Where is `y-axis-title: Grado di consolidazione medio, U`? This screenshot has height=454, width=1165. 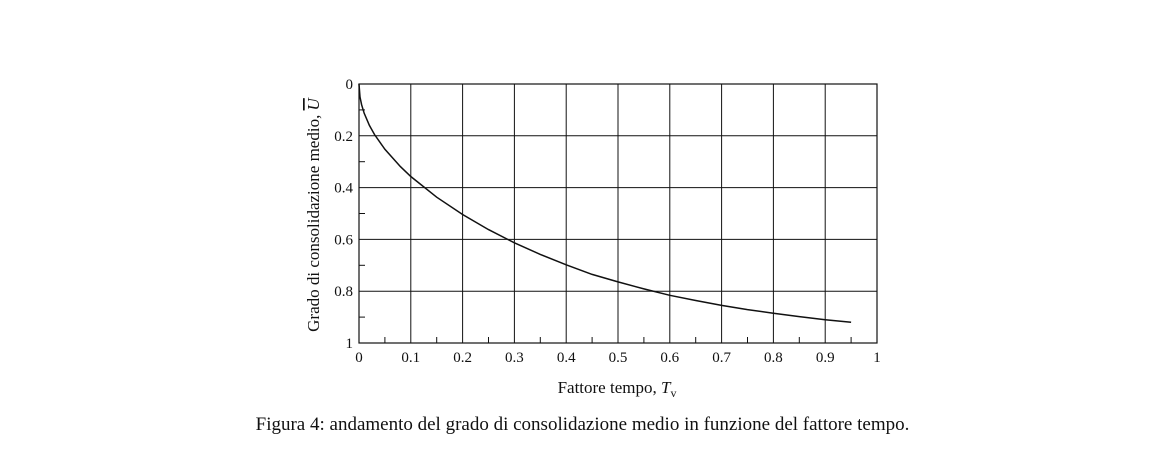 y-axis-title: Grado di consolidazione medio, U is located at coordinates (313, 213).